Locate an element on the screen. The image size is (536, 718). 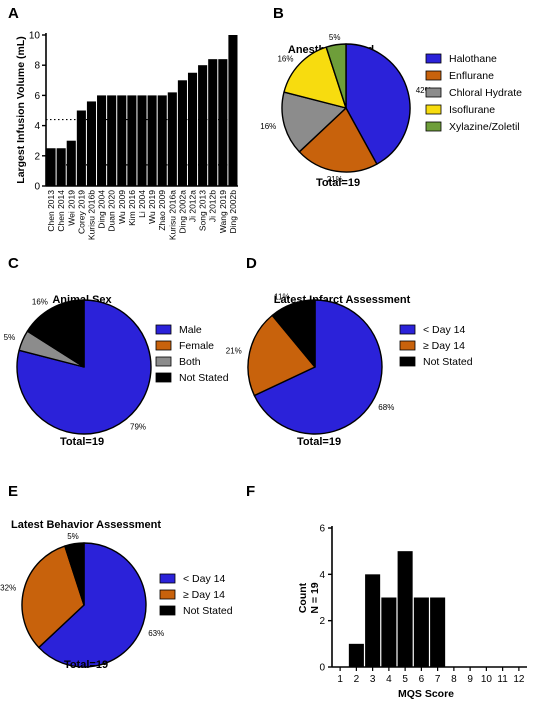
bar-chen-2014 is located at coordinates (61, 167).